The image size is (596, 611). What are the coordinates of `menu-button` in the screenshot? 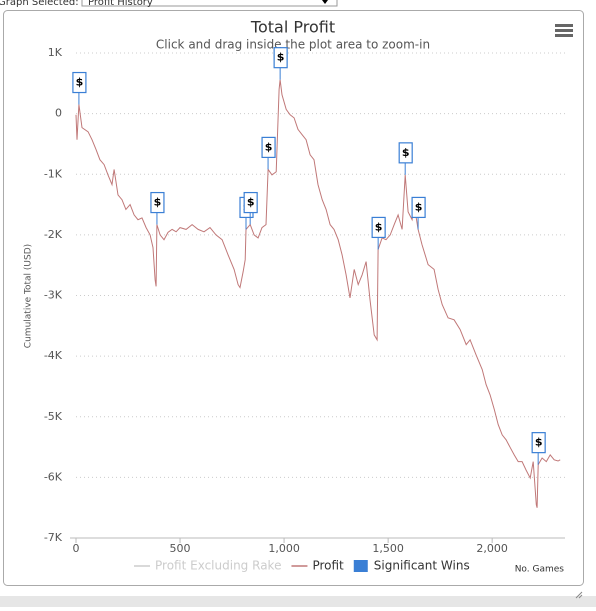 It's located at (564, 30).